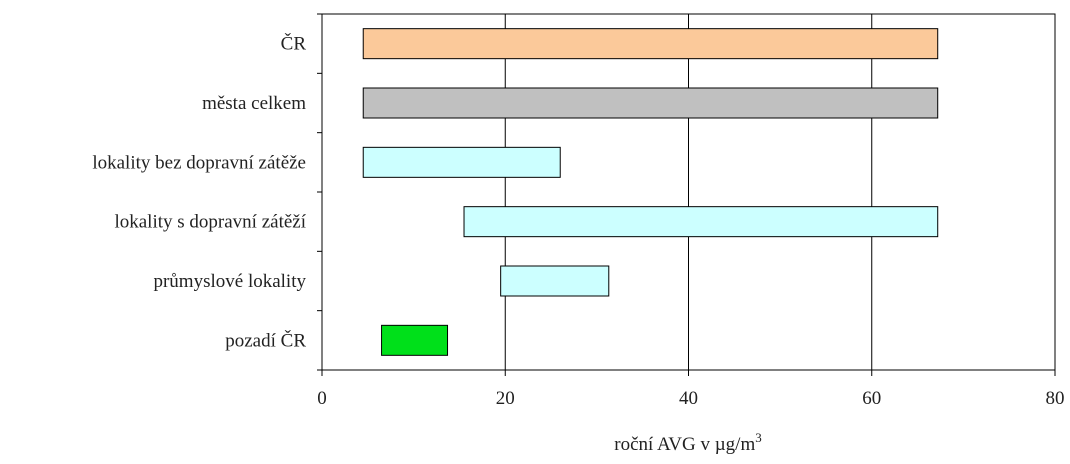  I want to click on category-label: pozadí ČR, so click(265, 340).